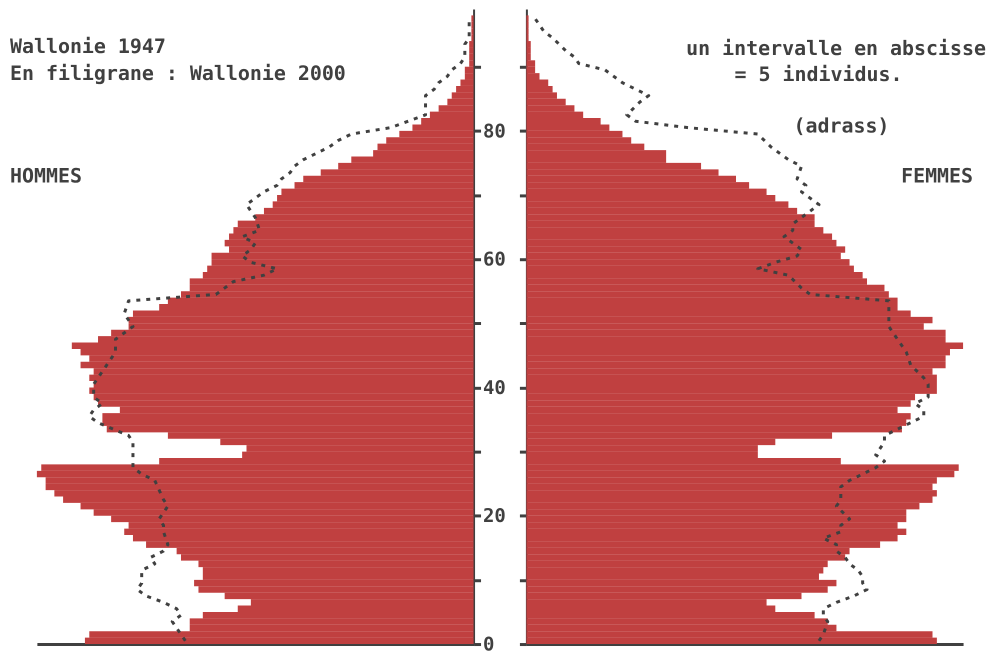 The width and height of the screenshot is (988, 652). Describe the element at coordinates (488, 643) in the screenshot. I see `y-tick-label: 0` at that location.